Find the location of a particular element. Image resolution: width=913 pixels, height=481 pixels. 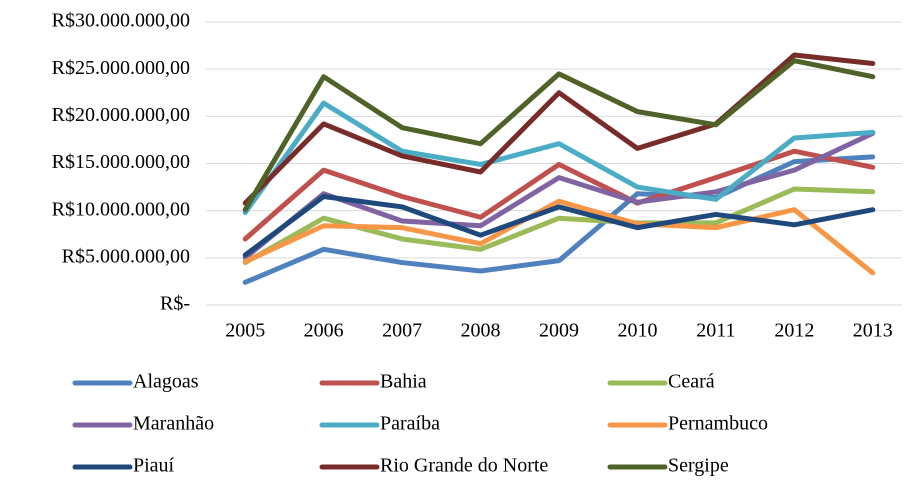

legend-label: Sergipe is located at coordinates (698, 466).